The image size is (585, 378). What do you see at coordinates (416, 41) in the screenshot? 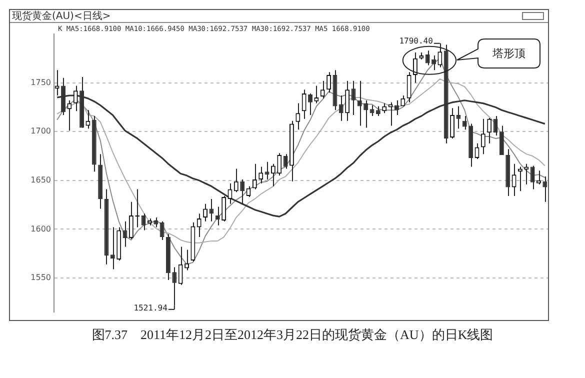
I see `annotation: 1790.40` at bounding box center [416, 41].